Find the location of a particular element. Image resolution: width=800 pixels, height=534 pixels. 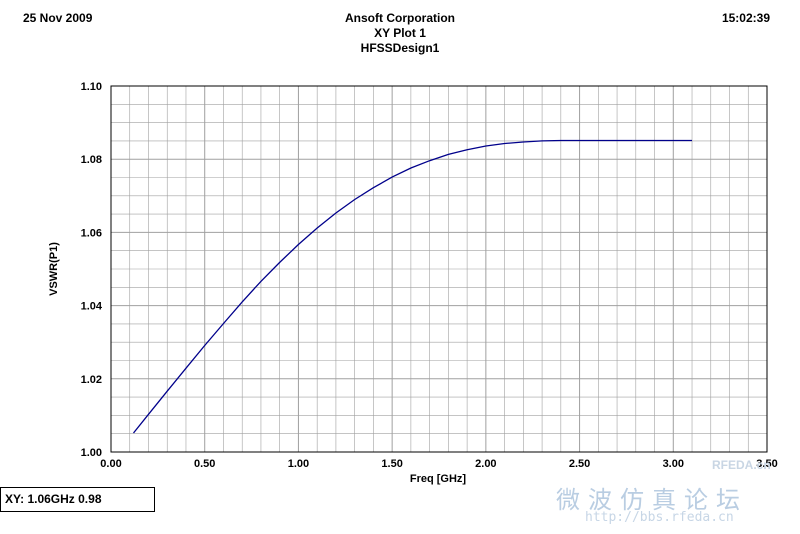

y-tick-label: 1.06 is located at coordinates (91, 233).